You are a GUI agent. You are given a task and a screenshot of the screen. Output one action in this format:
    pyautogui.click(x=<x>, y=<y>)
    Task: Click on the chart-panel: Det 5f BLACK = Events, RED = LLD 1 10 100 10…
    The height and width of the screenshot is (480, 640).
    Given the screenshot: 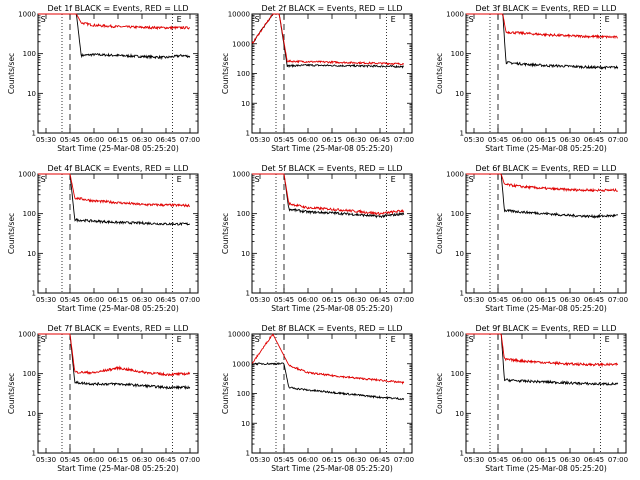 What is the action you would take?
    pyautogui.click(x=317, y=238)
    